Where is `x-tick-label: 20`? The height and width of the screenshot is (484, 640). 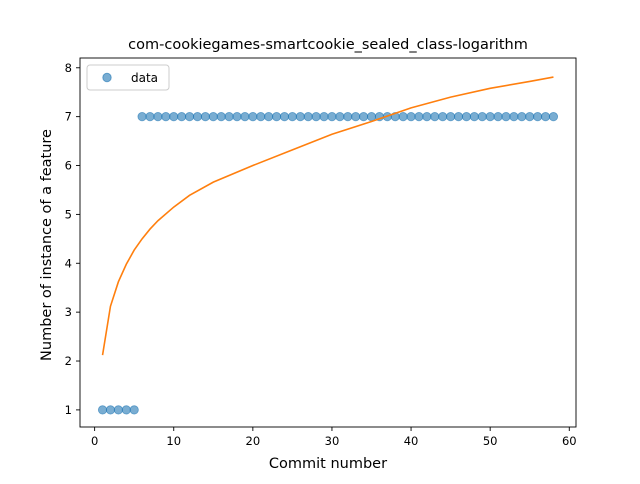 x-tick-label: 20 is located at coordinates (253, 441).